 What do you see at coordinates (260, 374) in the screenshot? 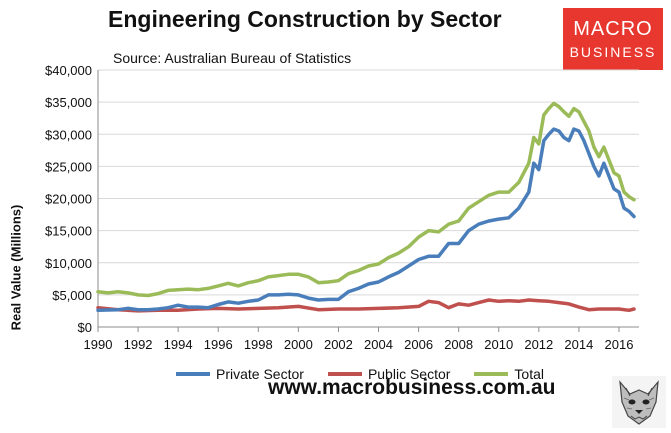
I see `legend-label-private: Private Sector` at bounding box center [260, 374].